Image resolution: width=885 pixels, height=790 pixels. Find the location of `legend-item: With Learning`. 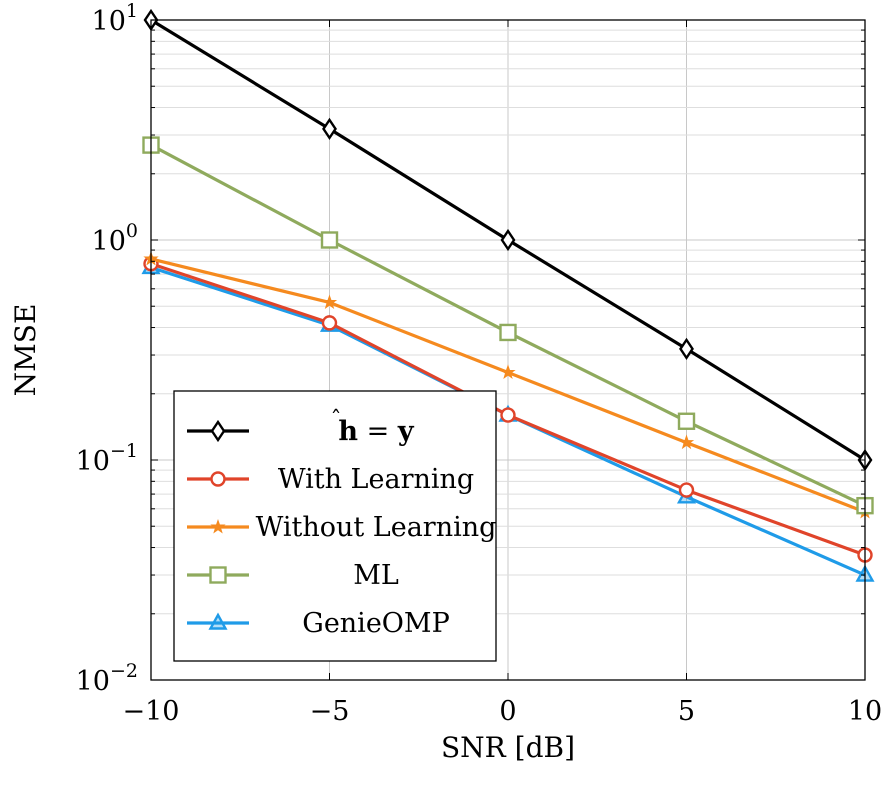

legend-item: With Learning is located at coordinates (330, 479).